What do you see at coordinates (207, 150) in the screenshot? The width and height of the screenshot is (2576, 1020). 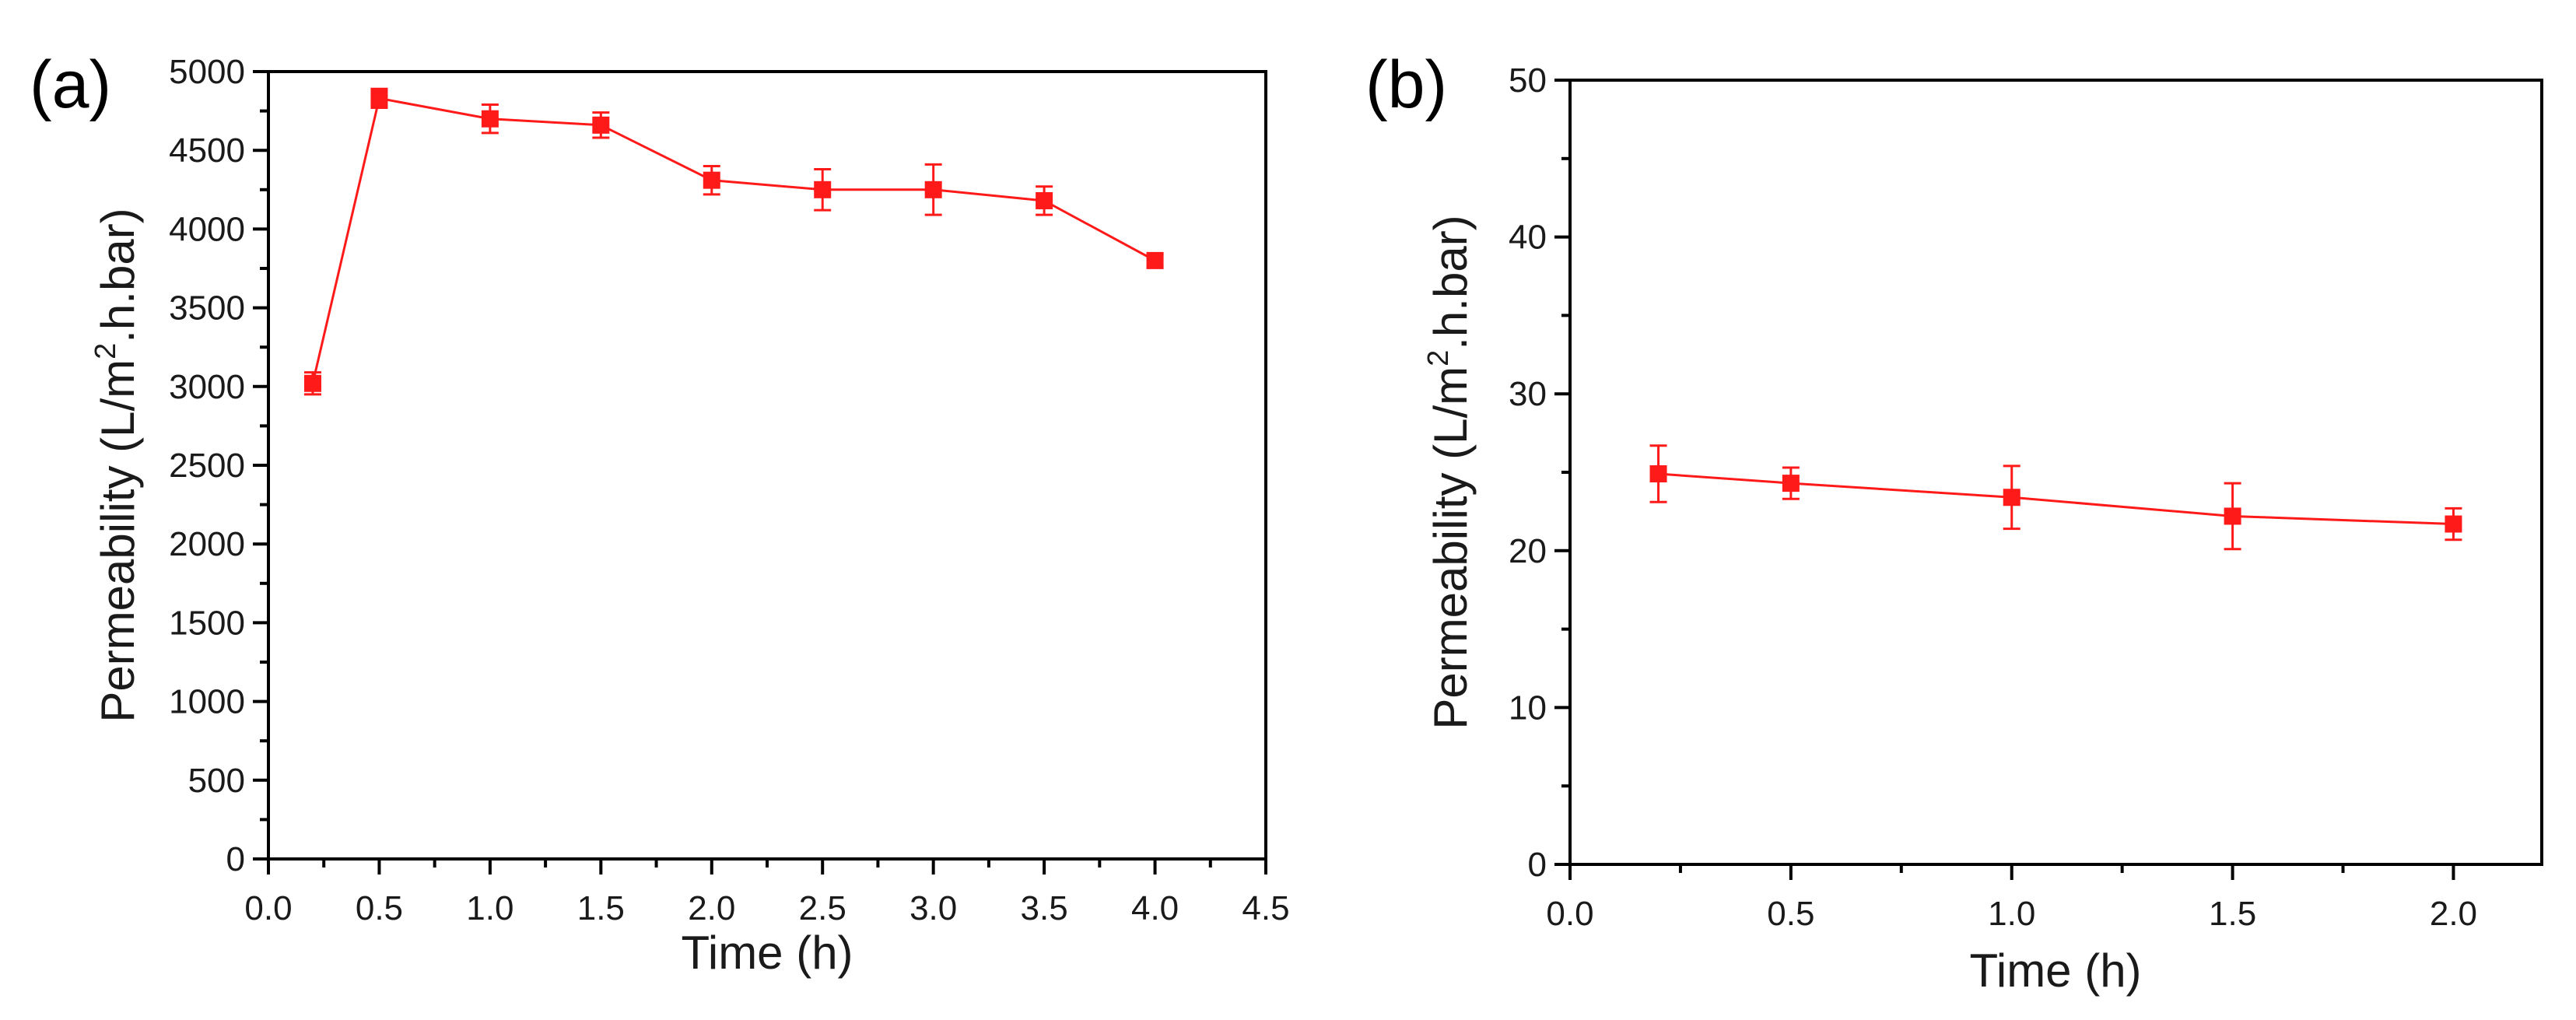 I see `y-tick-label-a: 4500` at bounding box center [207, 150].